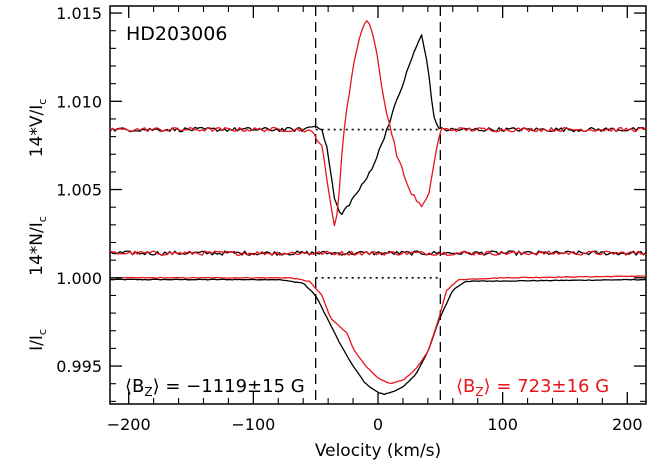 The width and height of the screenshot is (658, 464). What do you see at coordinates (378, 424) in the screenshot?
I see `x-tick-label: 0` at bounding box center [378, 424].